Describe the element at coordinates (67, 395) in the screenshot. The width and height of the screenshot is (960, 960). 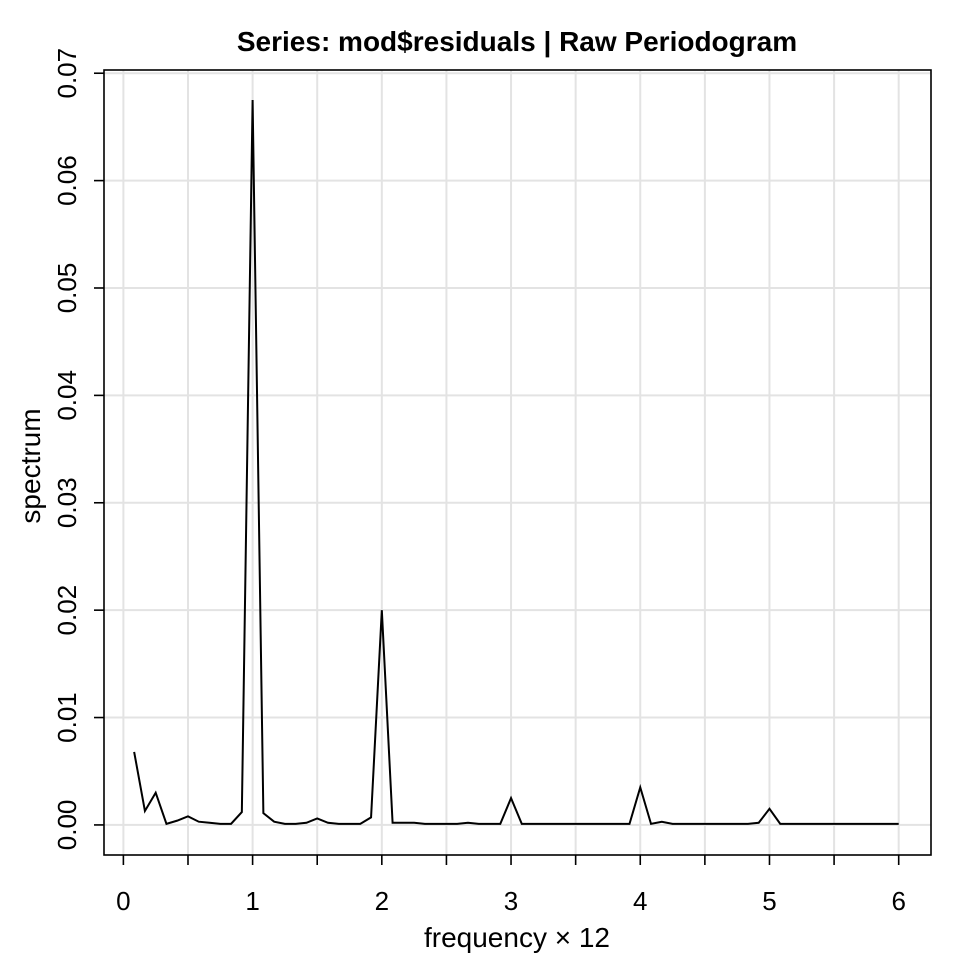
I see `y-tick-label: 0.04` at that location.